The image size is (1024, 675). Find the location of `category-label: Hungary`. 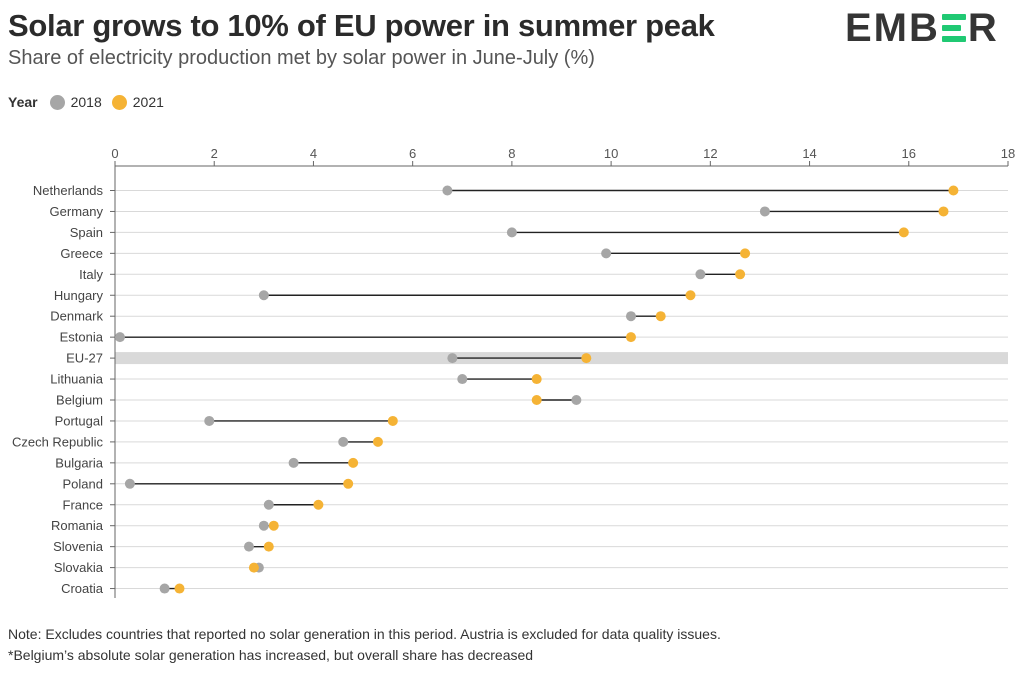

category-label: Hungary is located at coordinates (79, 295).